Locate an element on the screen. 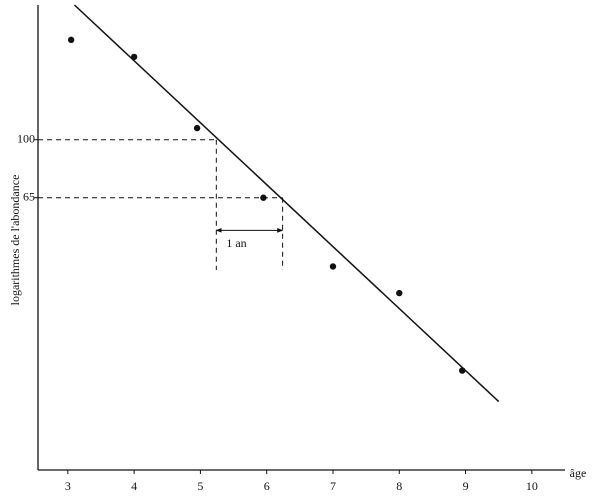  y-axis-label: logarithmes de l'abondance is located at coordinates (15, 240).